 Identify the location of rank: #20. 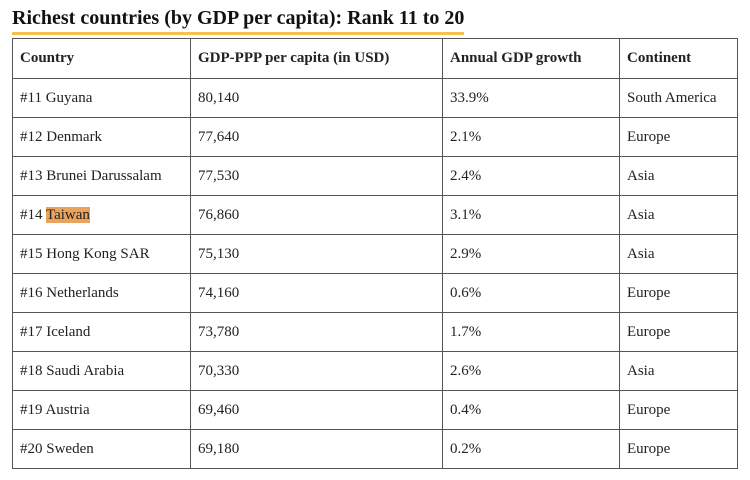
(31, 448).